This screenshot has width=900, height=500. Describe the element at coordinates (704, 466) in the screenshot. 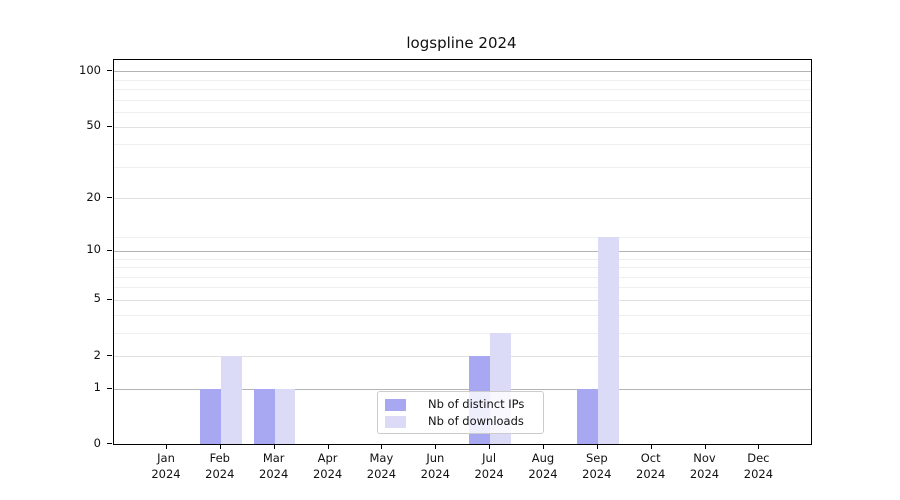

I see `x-tick-label-nov: Nov 2024` at that location.